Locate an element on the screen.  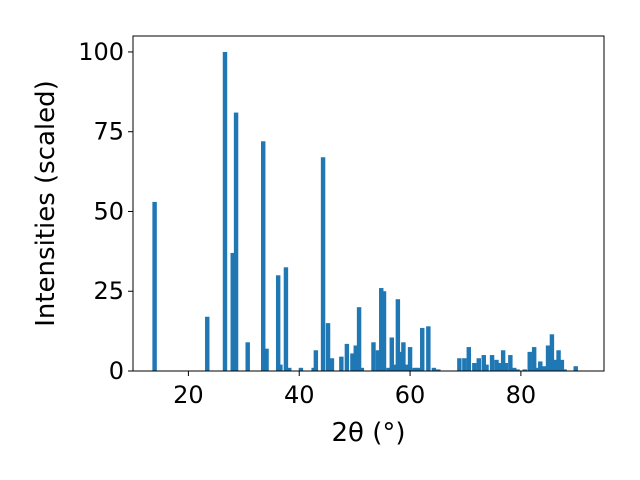
y-tick-label: 75 is located at coordinates (108, 132).